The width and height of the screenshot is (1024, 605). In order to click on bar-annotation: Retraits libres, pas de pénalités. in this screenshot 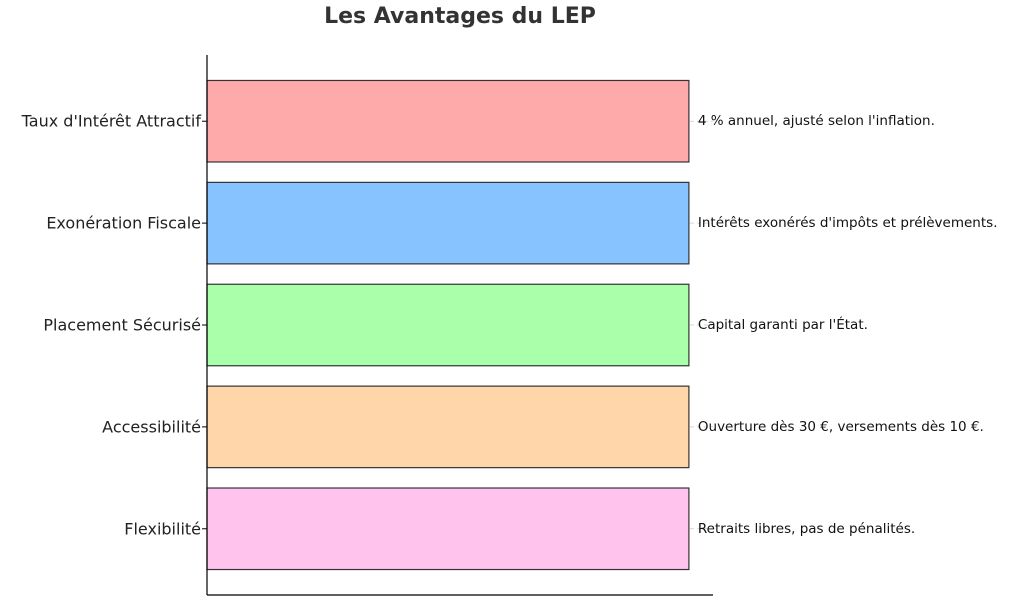, I will do `click(806, 529)`.